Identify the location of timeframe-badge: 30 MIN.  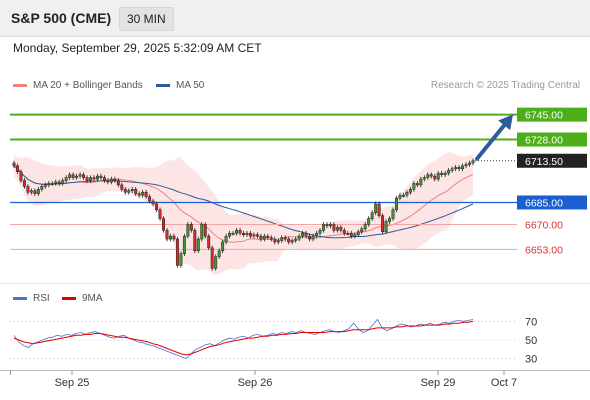
(146, 19).